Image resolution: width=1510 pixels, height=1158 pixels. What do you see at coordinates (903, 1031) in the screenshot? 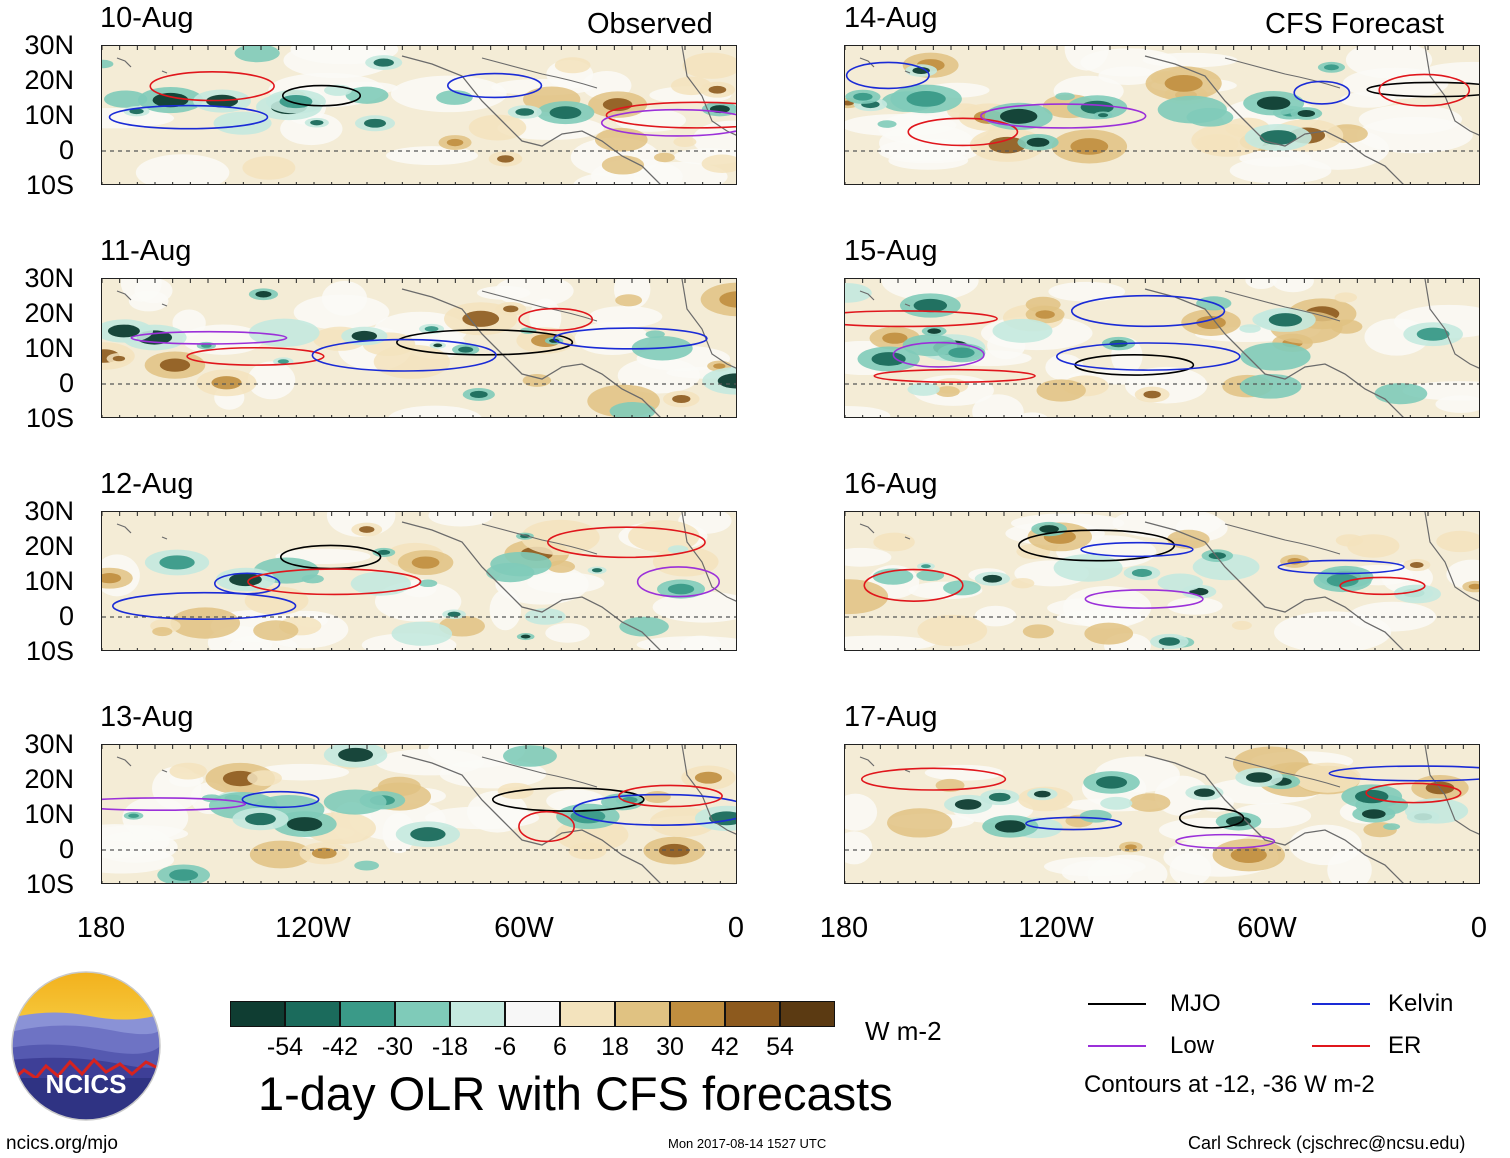
I see `colorbar-units: W m-2` at bounding box center [903, 1031].